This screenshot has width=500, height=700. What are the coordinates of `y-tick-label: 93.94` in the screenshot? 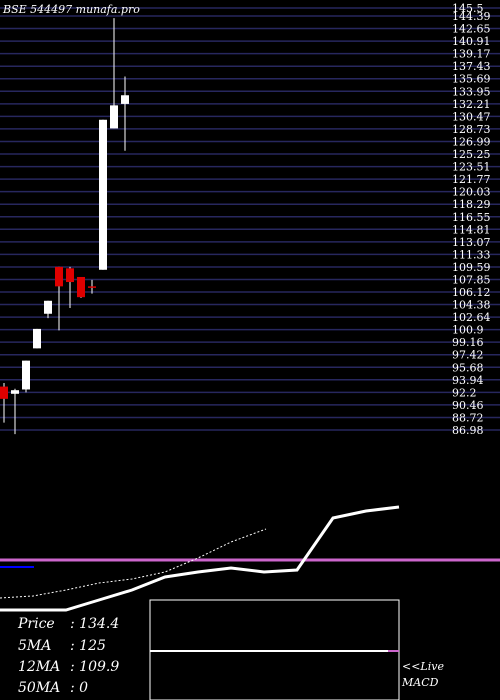 It's located at (468, 380).